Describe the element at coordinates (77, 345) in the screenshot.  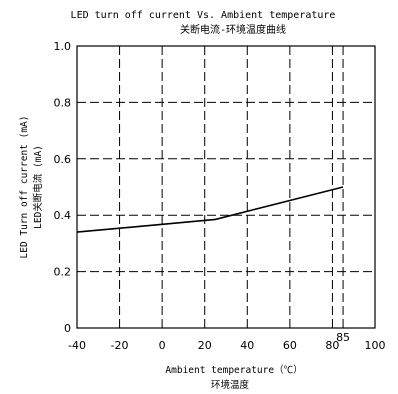
I see `x-tick-label: -40` at that location.